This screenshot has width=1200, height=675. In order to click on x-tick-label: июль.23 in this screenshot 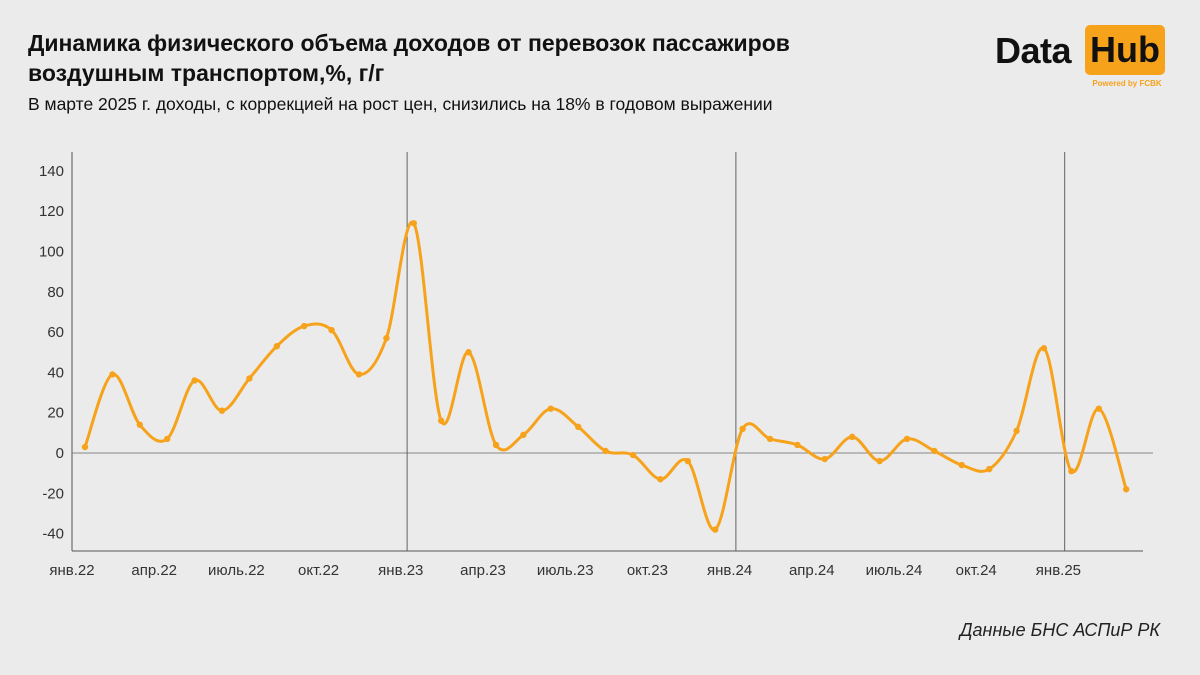, I will do `click(565, 570)`.